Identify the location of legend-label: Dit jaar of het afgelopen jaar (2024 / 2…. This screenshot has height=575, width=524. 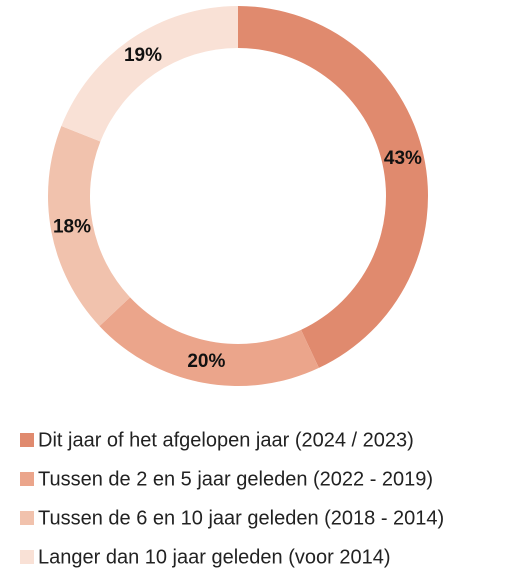
(226, 440).